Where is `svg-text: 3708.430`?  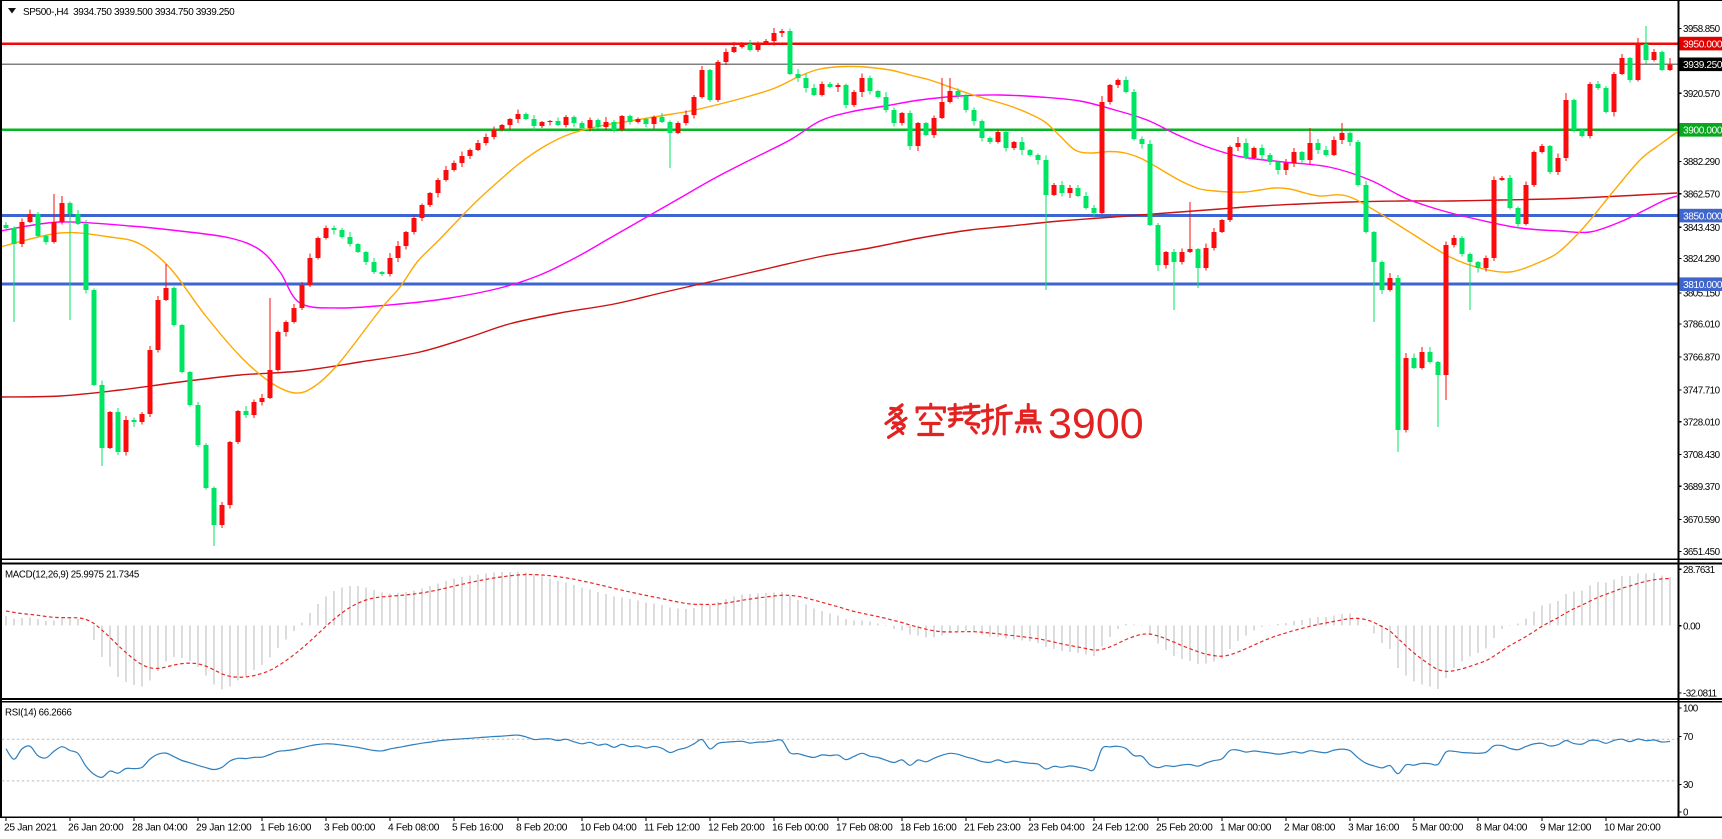 svg-text: 3708.430 is located at coordinates (1702, 455).